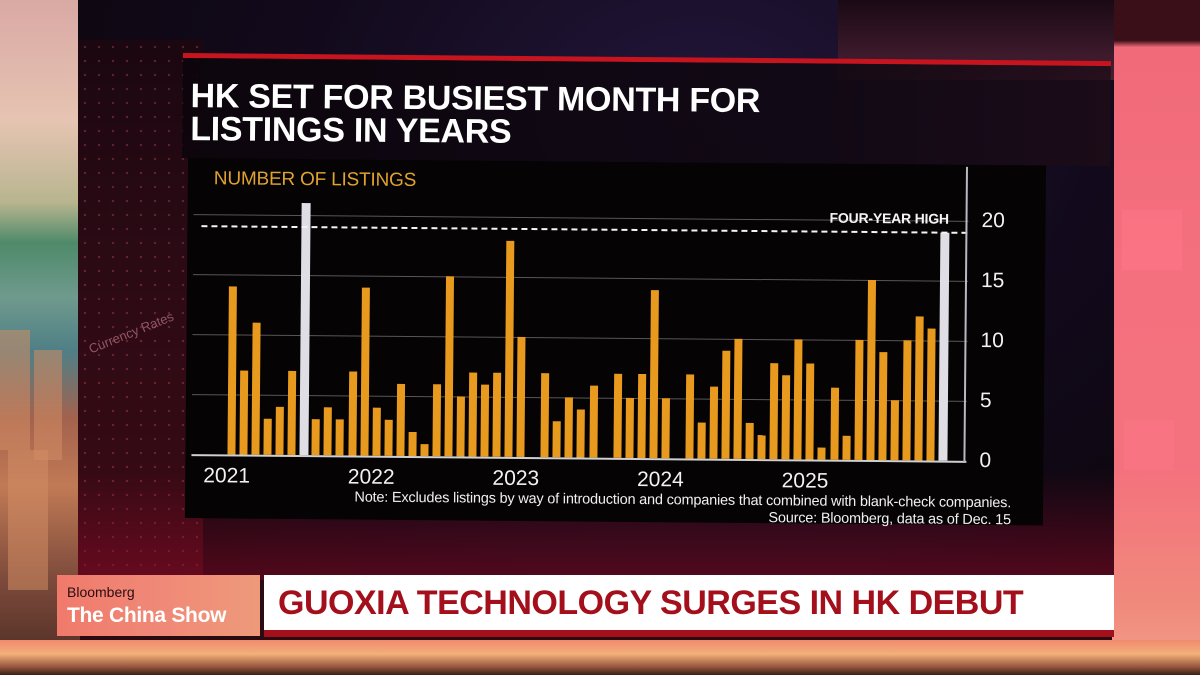 The width and height of the screenshot is (1200, 675). What do you see at coordinates (516, 478) in the screenshot?
I see `x-tick-label: 2023` at bounding box center [516, 478].